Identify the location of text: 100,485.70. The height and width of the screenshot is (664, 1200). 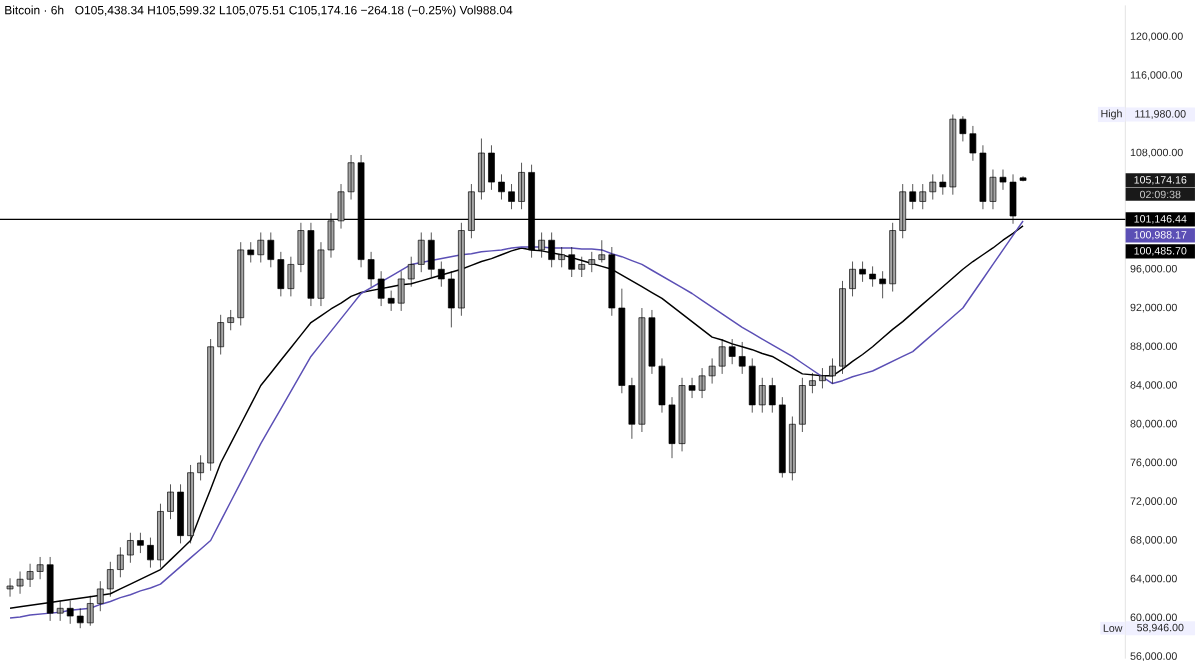
(1160, 251).